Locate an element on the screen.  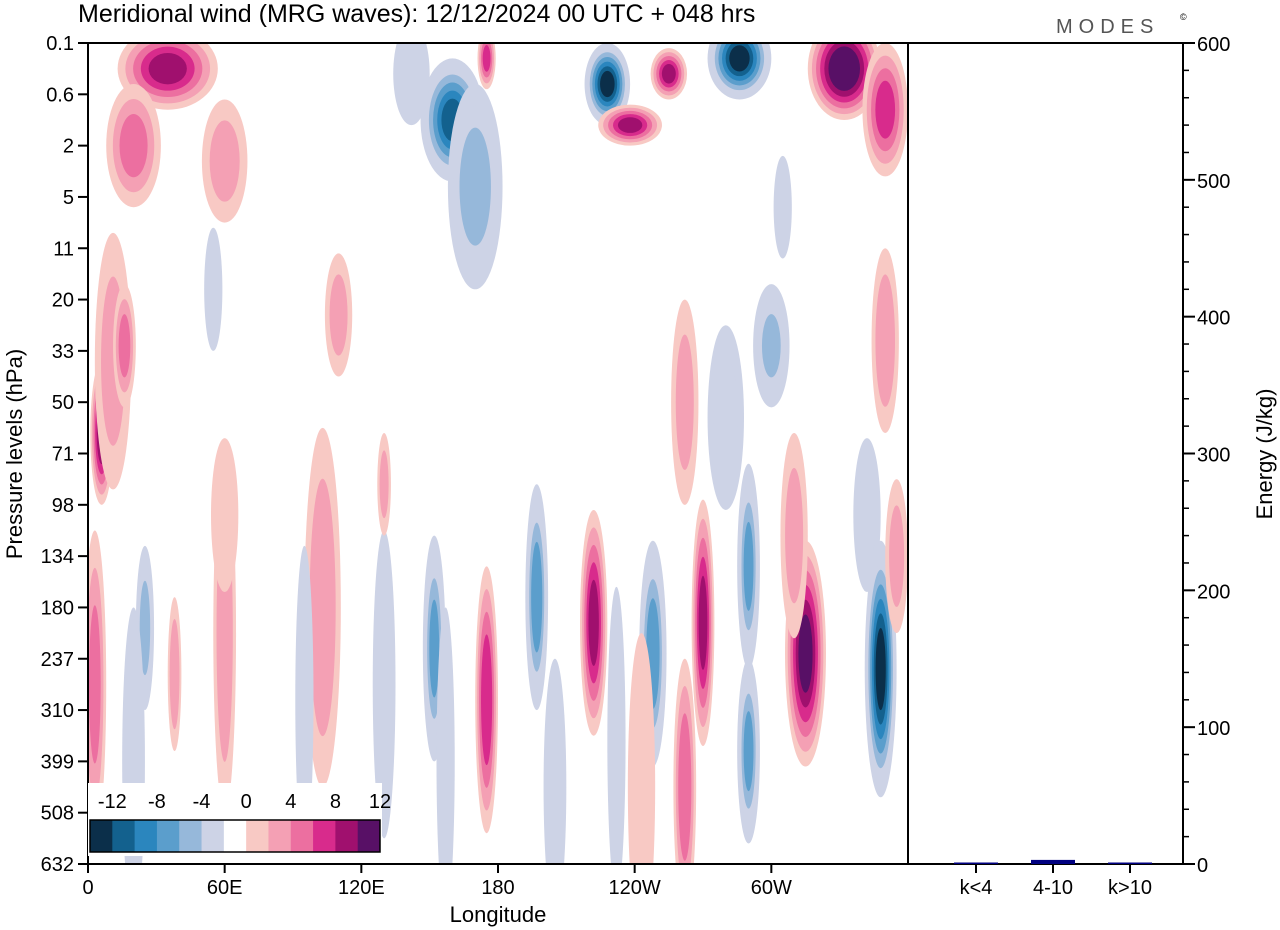
pressure-tick-label: 0.6 is located at coordinates (60, 95).